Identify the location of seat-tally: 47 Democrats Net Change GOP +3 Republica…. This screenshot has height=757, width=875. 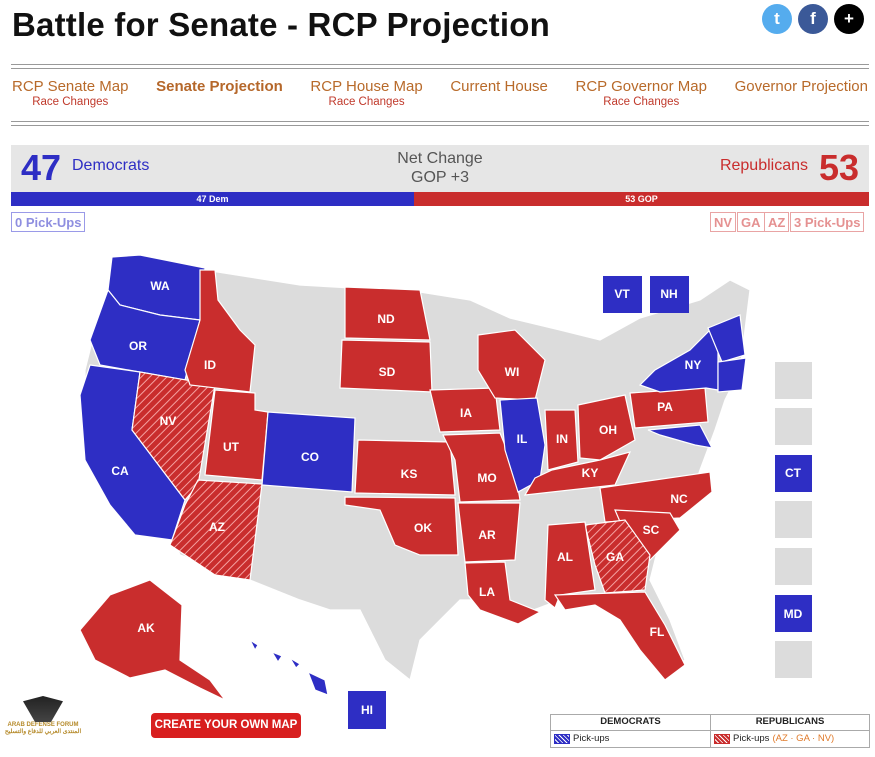
(440, 168).